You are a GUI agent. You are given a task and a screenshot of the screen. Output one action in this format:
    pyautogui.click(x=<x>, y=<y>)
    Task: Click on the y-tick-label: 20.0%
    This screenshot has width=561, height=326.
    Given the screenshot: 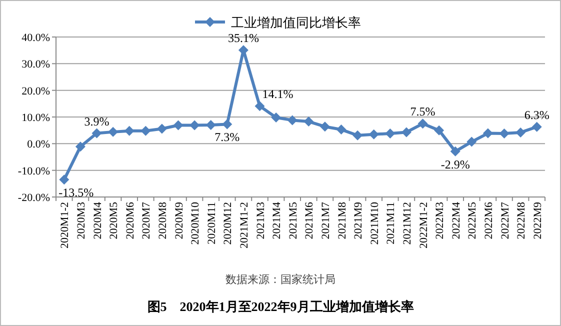 What is the action you would take?
    pyautogui.click(x=36, y=91)
    